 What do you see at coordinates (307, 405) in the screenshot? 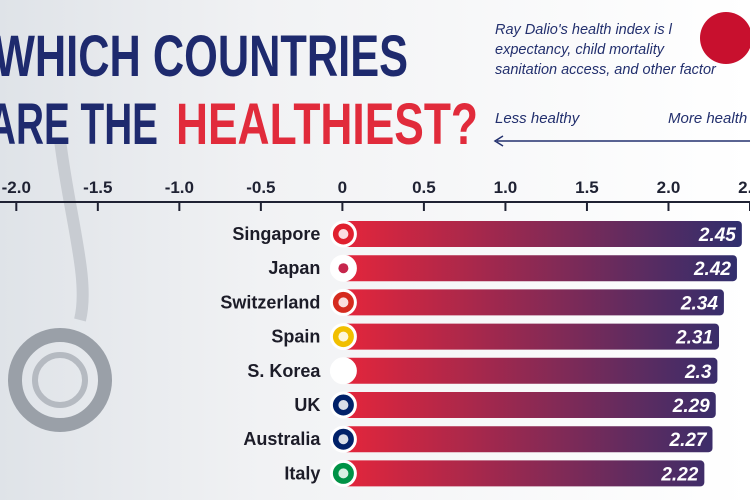
I see `category-label: UK` at bounding box center [307, 405].